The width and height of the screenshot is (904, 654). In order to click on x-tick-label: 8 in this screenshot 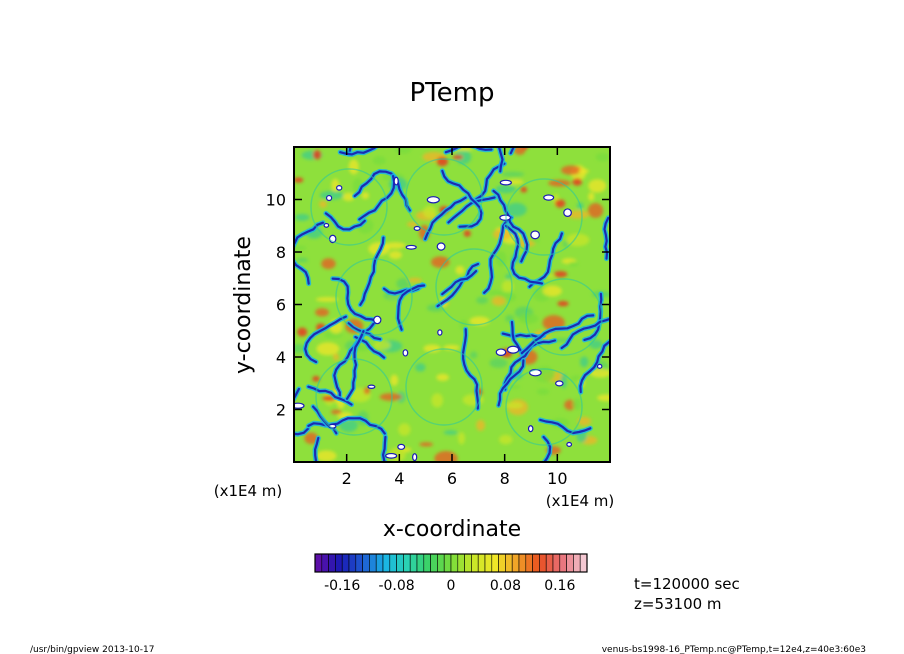, I will do `click(505, 478)`.